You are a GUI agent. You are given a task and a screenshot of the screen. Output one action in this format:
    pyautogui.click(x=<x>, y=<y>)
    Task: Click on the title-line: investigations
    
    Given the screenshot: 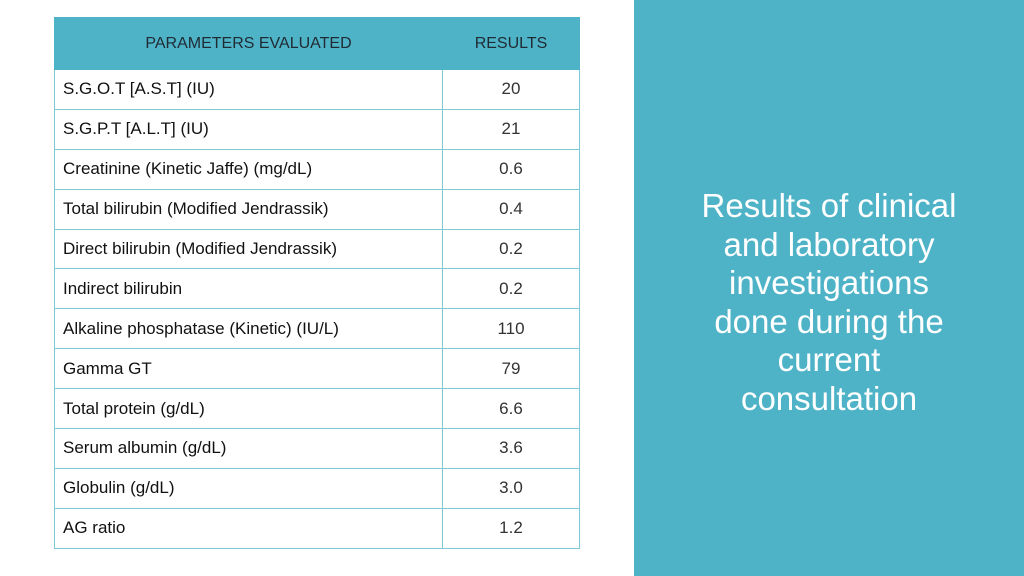 What is the action you would take?
    pyautogui.click(x=829, y=283)
    